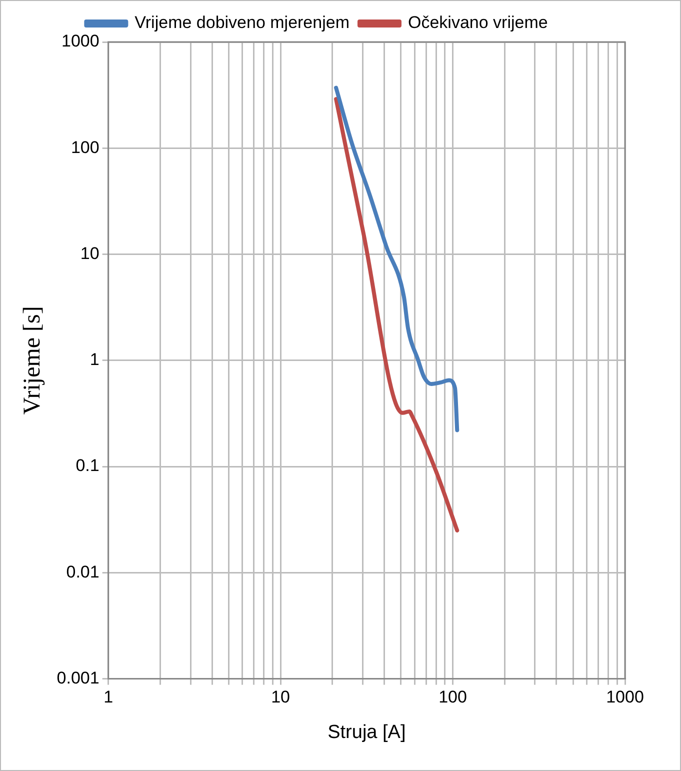  Describe the element at coordinates (280, 697) in the screenshot. I see `x-tick-label: 10` at that location.